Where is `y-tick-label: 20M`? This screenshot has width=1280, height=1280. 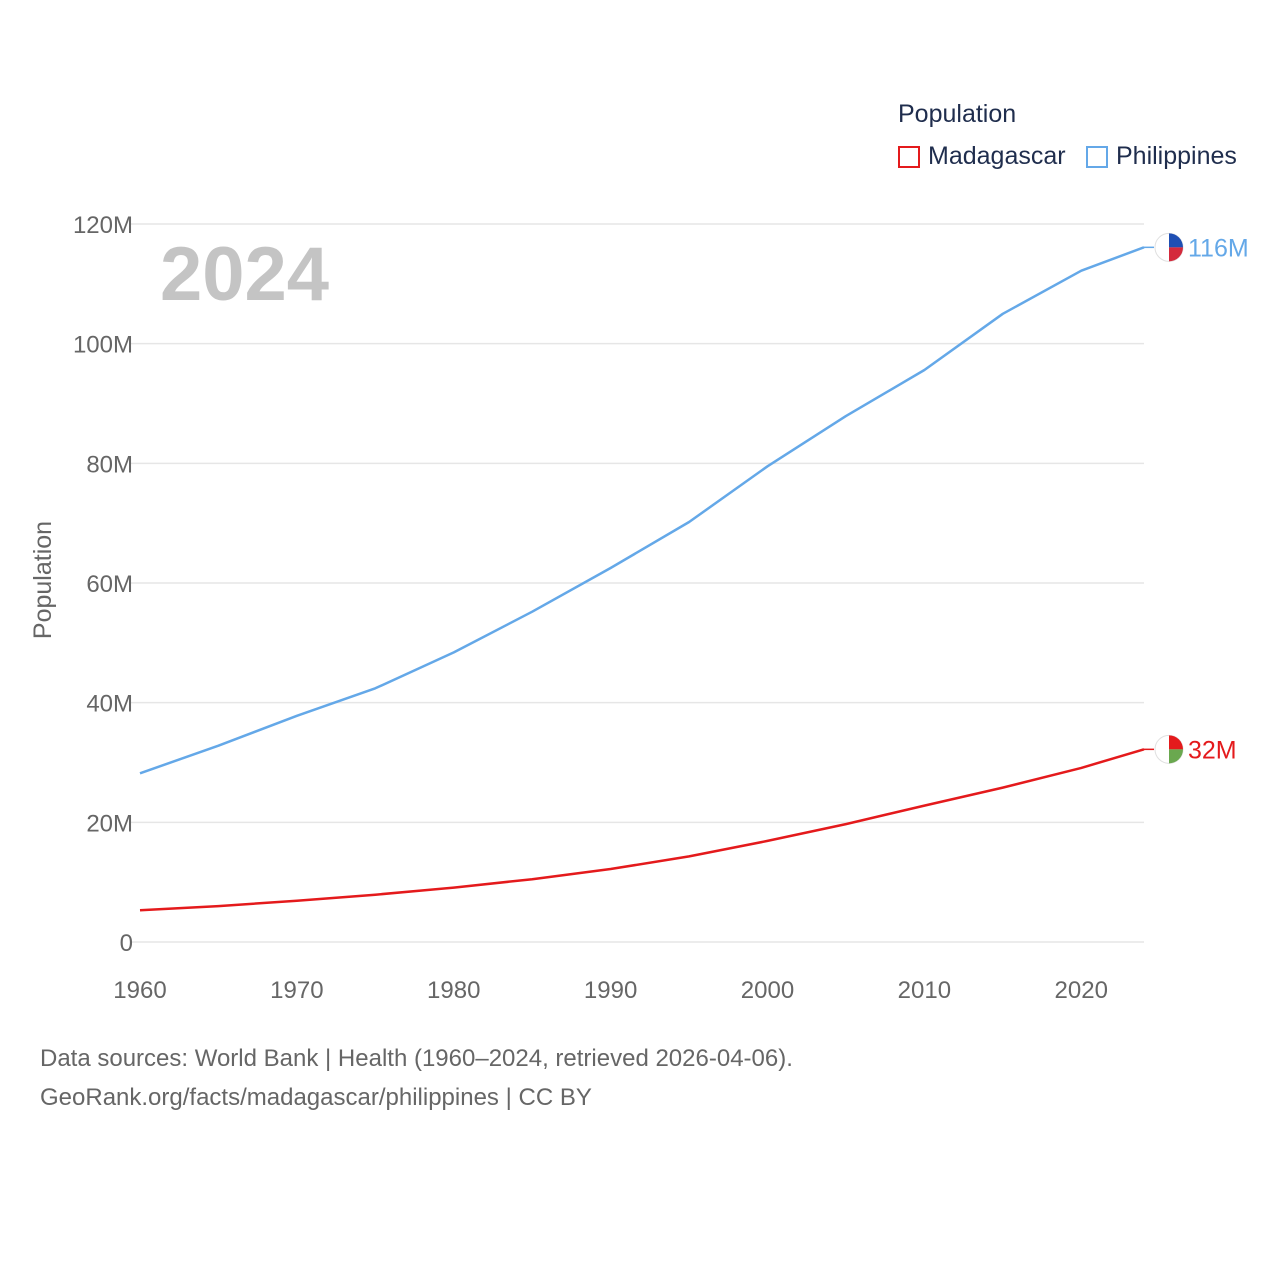 y-tick-label: 20M is located at coordinates (109, 823).